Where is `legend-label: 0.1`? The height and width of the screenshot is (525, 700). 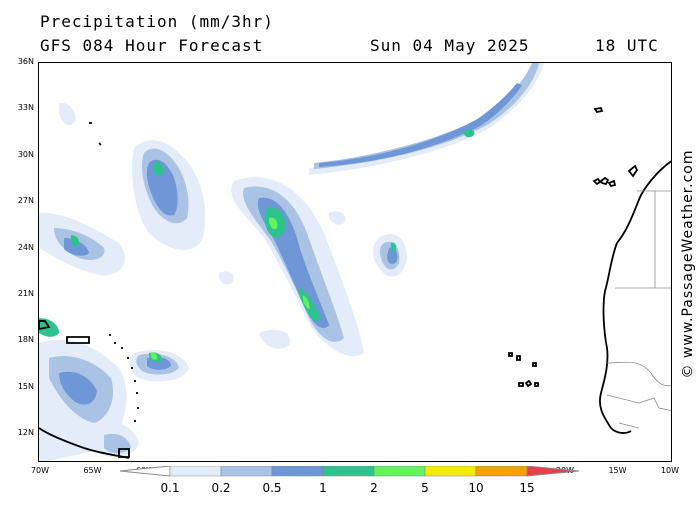 legend-label: 0.1 is located at coordinates (170, 488).